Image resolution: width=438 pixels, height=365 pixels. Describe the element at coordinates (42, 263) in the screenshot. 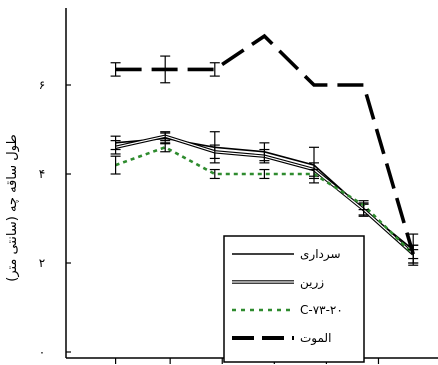

I see `y-tick-label-1: ۲` at that location.